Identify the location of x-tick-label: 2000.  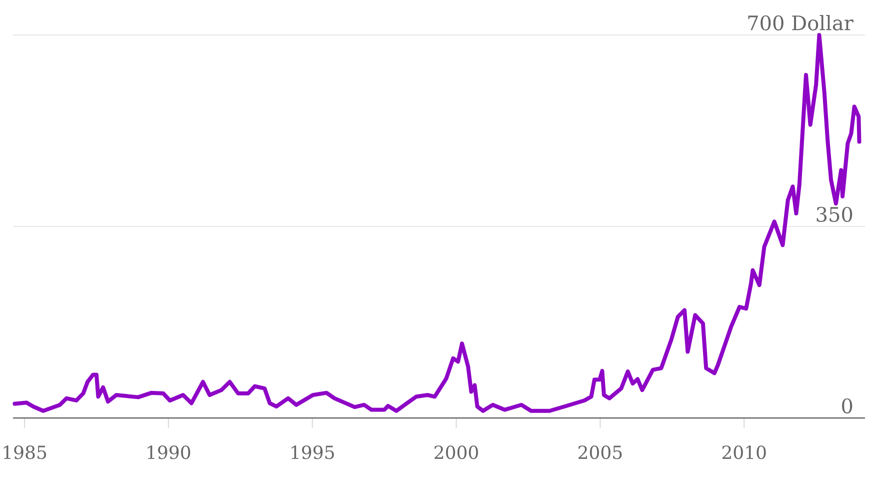
(456, 453).